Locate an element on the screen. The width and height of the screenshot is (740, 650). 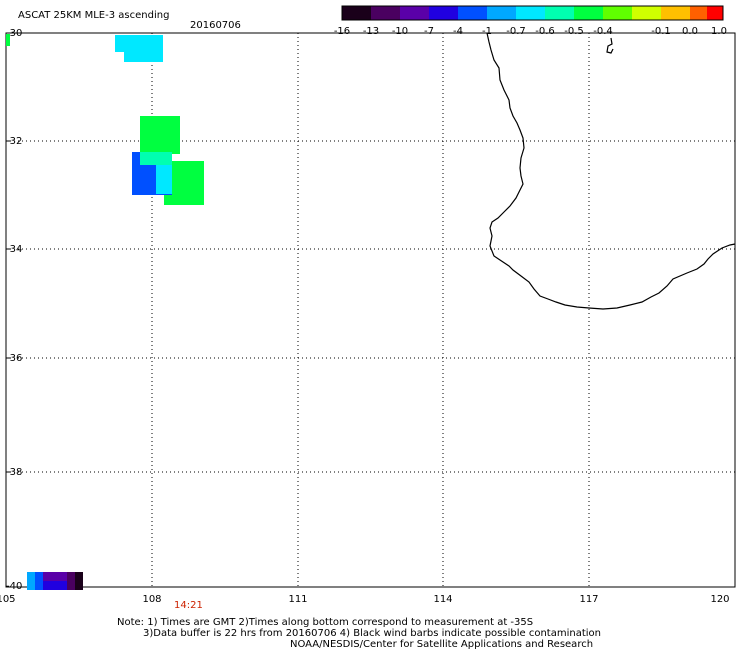
lat-label: -30 is located at coordinates (14, 33).